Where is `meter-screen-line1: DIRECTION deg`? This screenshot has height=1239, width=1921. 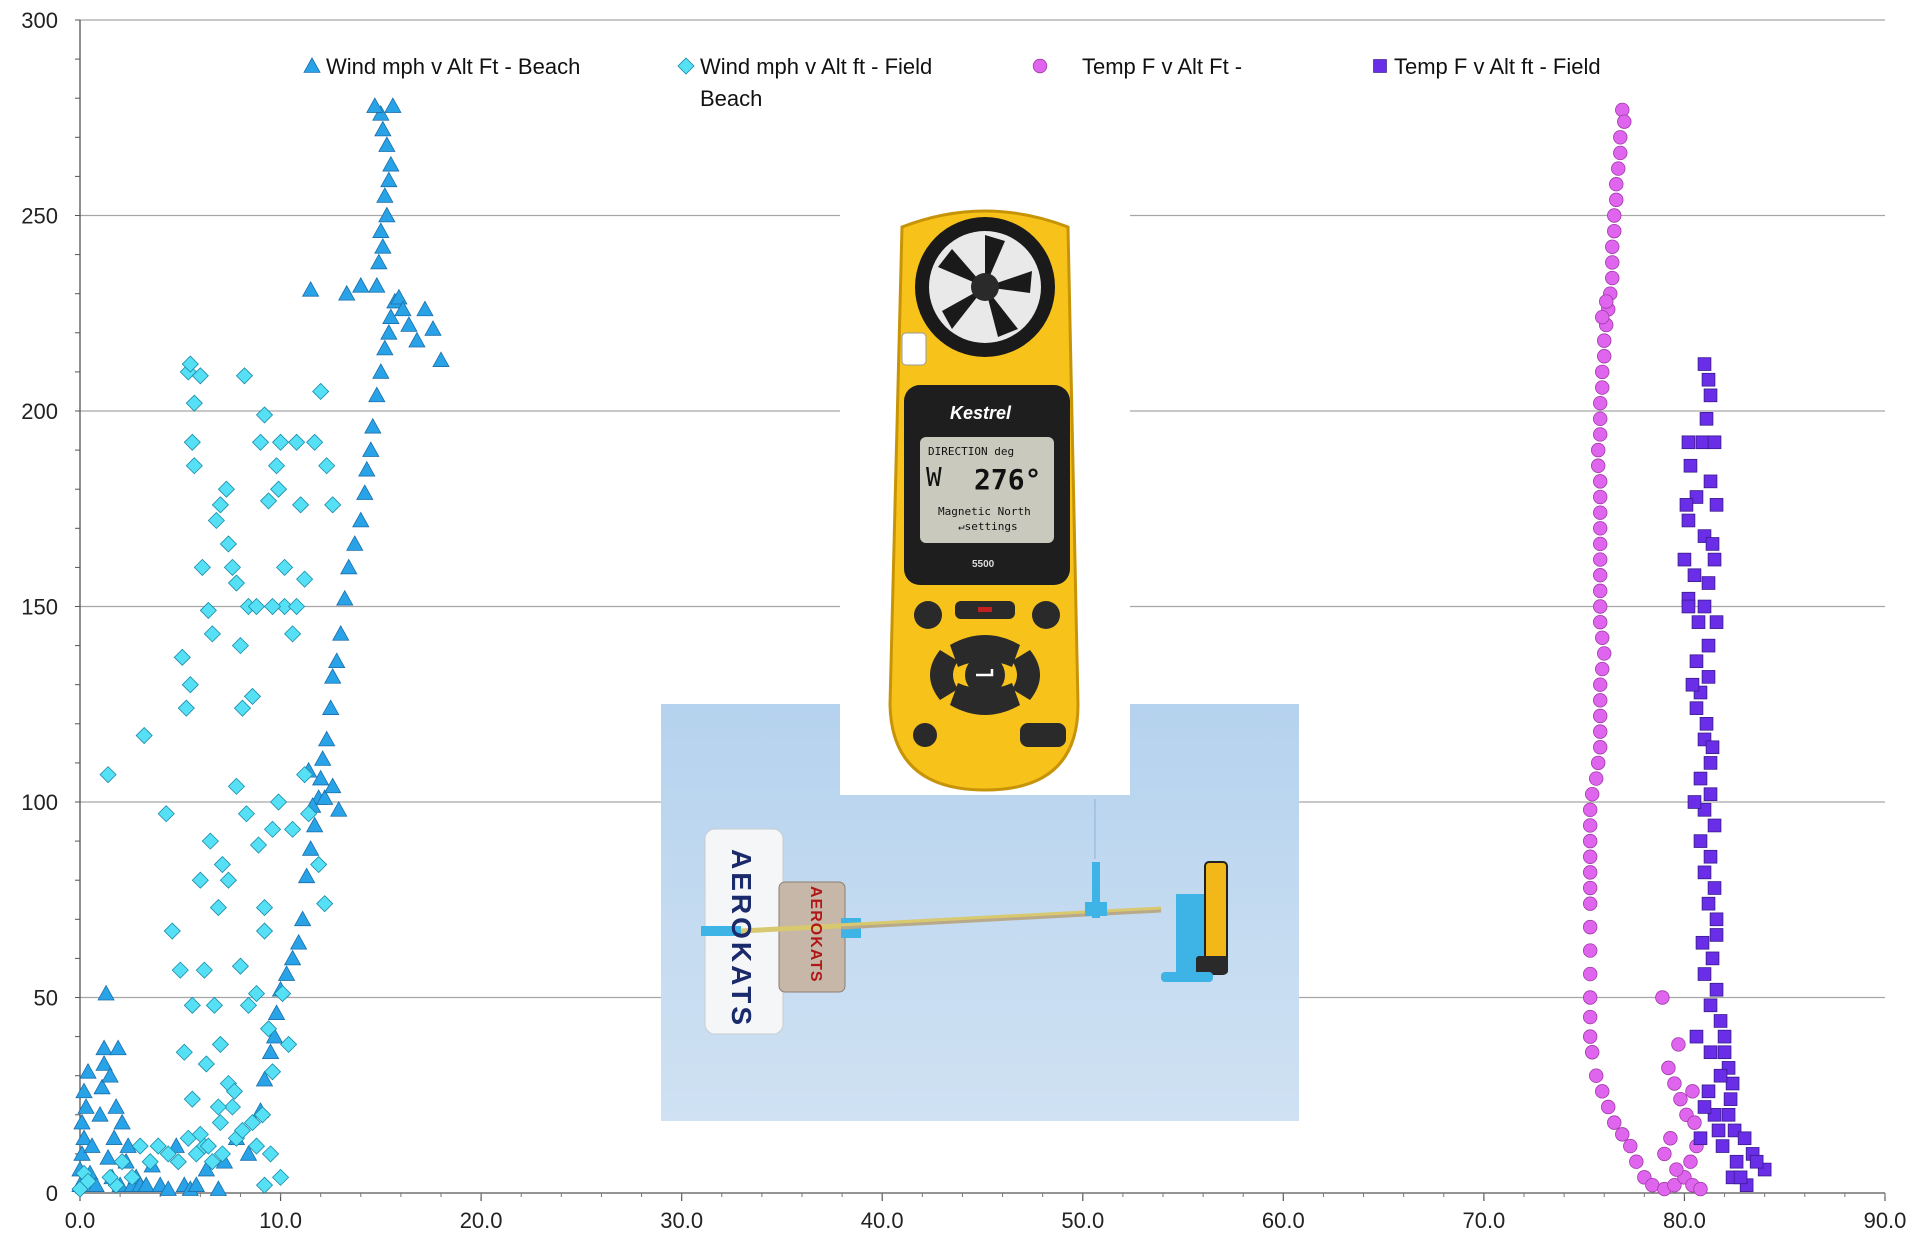 meter-screen-line1: DIRECTION deg is located at coordinates (971, 451).